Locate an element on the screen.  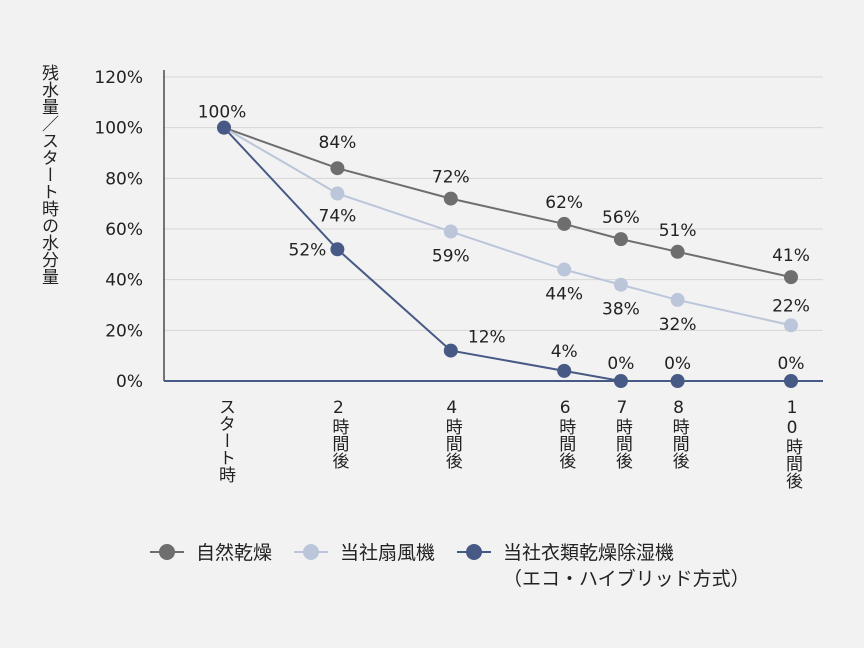
data-label: 44% is located at coordinates (564, 295).